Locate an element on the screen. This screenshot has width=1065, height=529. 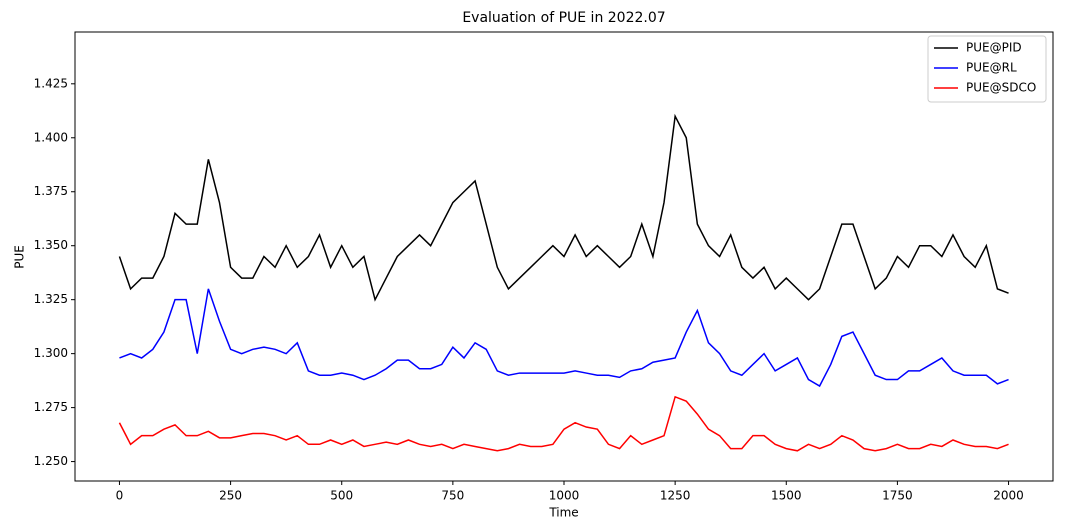
legend-box is located at coordinates (987, 69).